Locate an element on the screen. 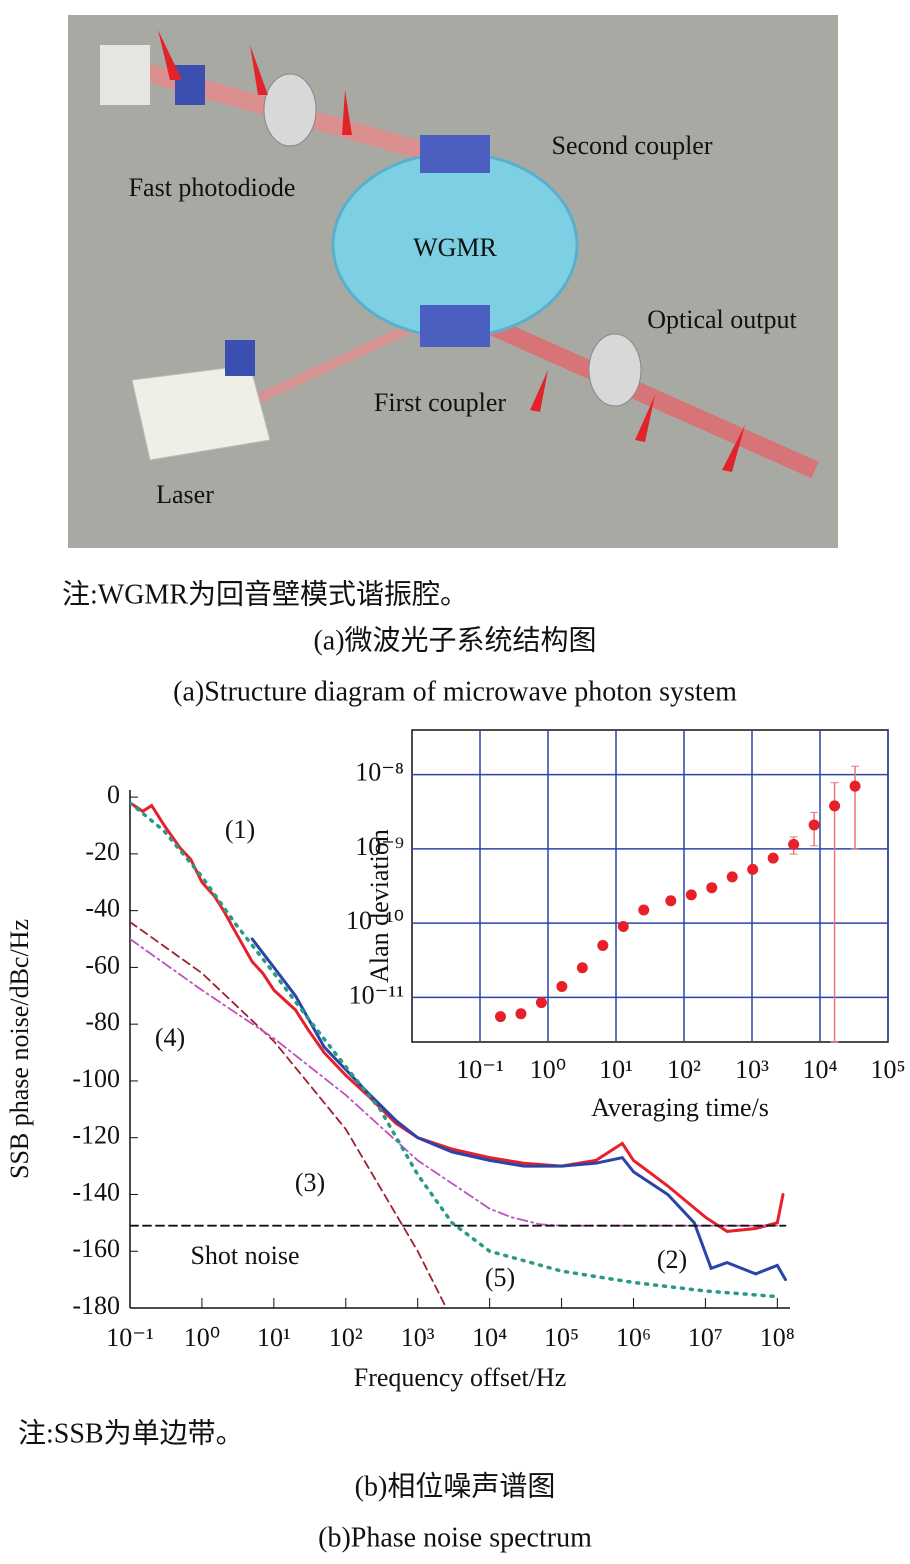 This screenshot has height=1564, width=910. series-label: (3) is located at coordinates (310, 1182).